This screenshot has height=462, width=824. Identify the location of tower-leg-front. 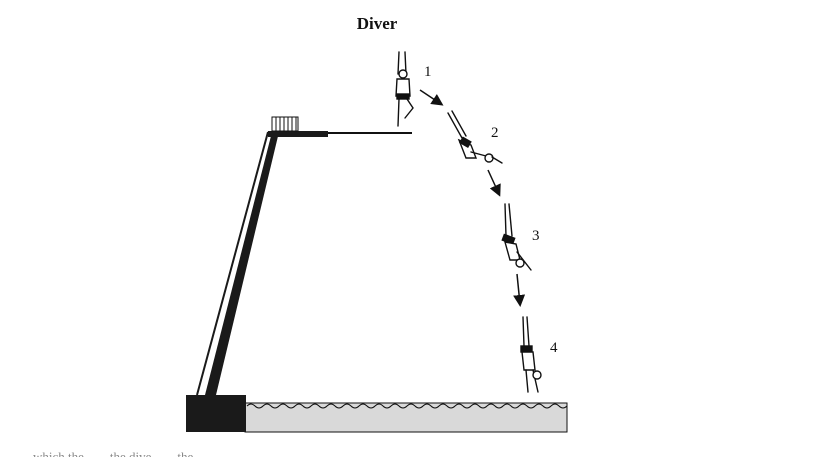
(242, 263).